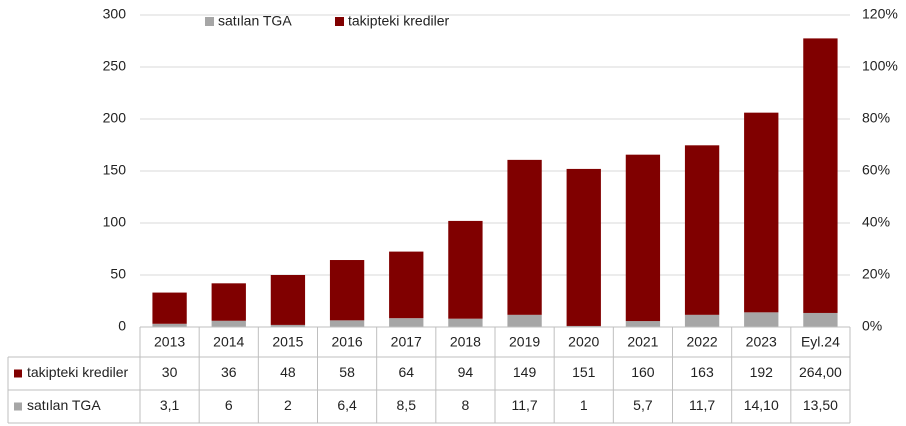 The width and height of the screenshot is (906, 426). What do you see at coordinates (820, 372) in the screenshot?
I see `table-value: 264,00` at bounding box center [820, 372].